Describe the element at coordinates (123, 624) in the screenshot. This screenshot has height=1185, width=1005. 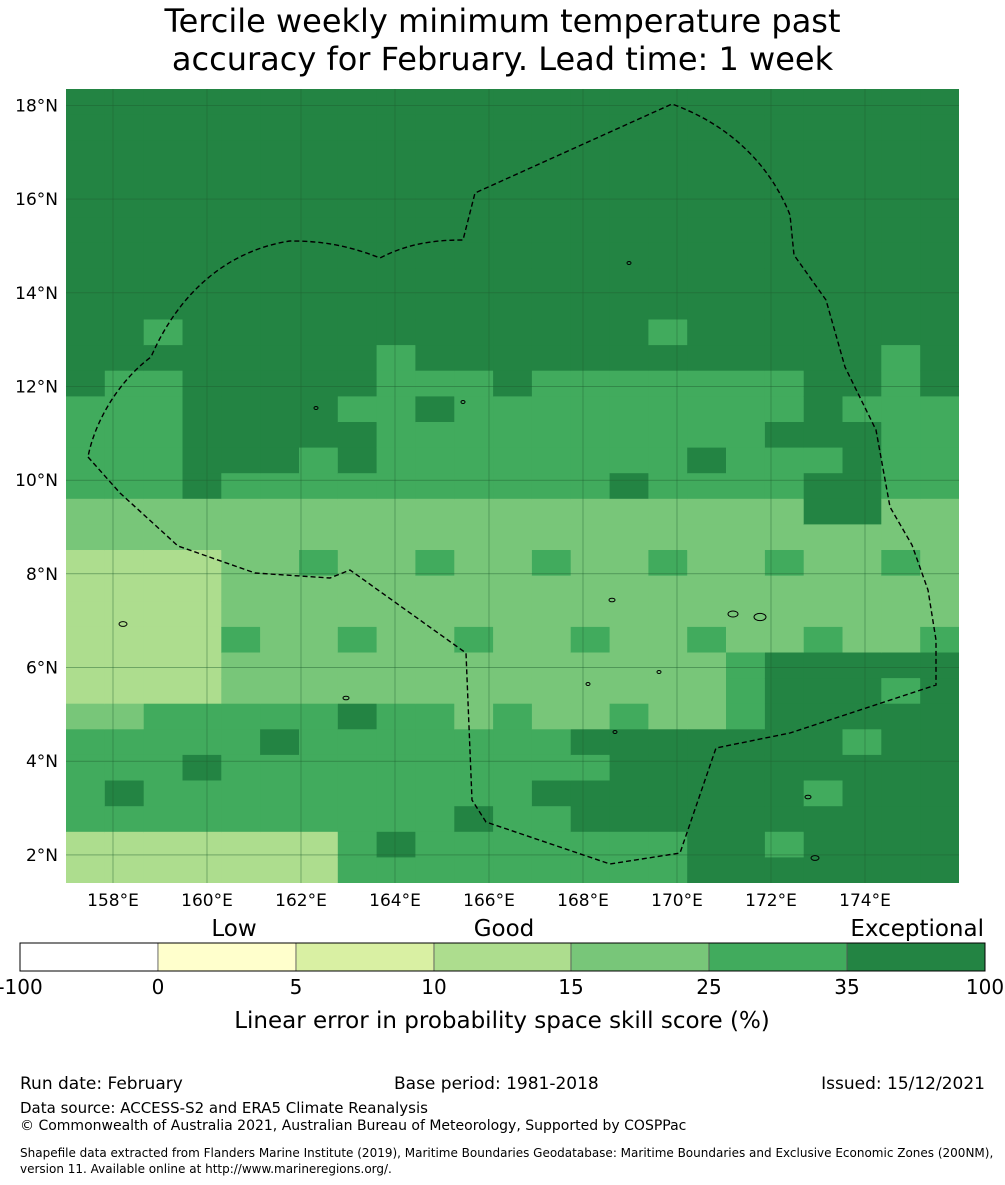
I see `island-outline` at that location.